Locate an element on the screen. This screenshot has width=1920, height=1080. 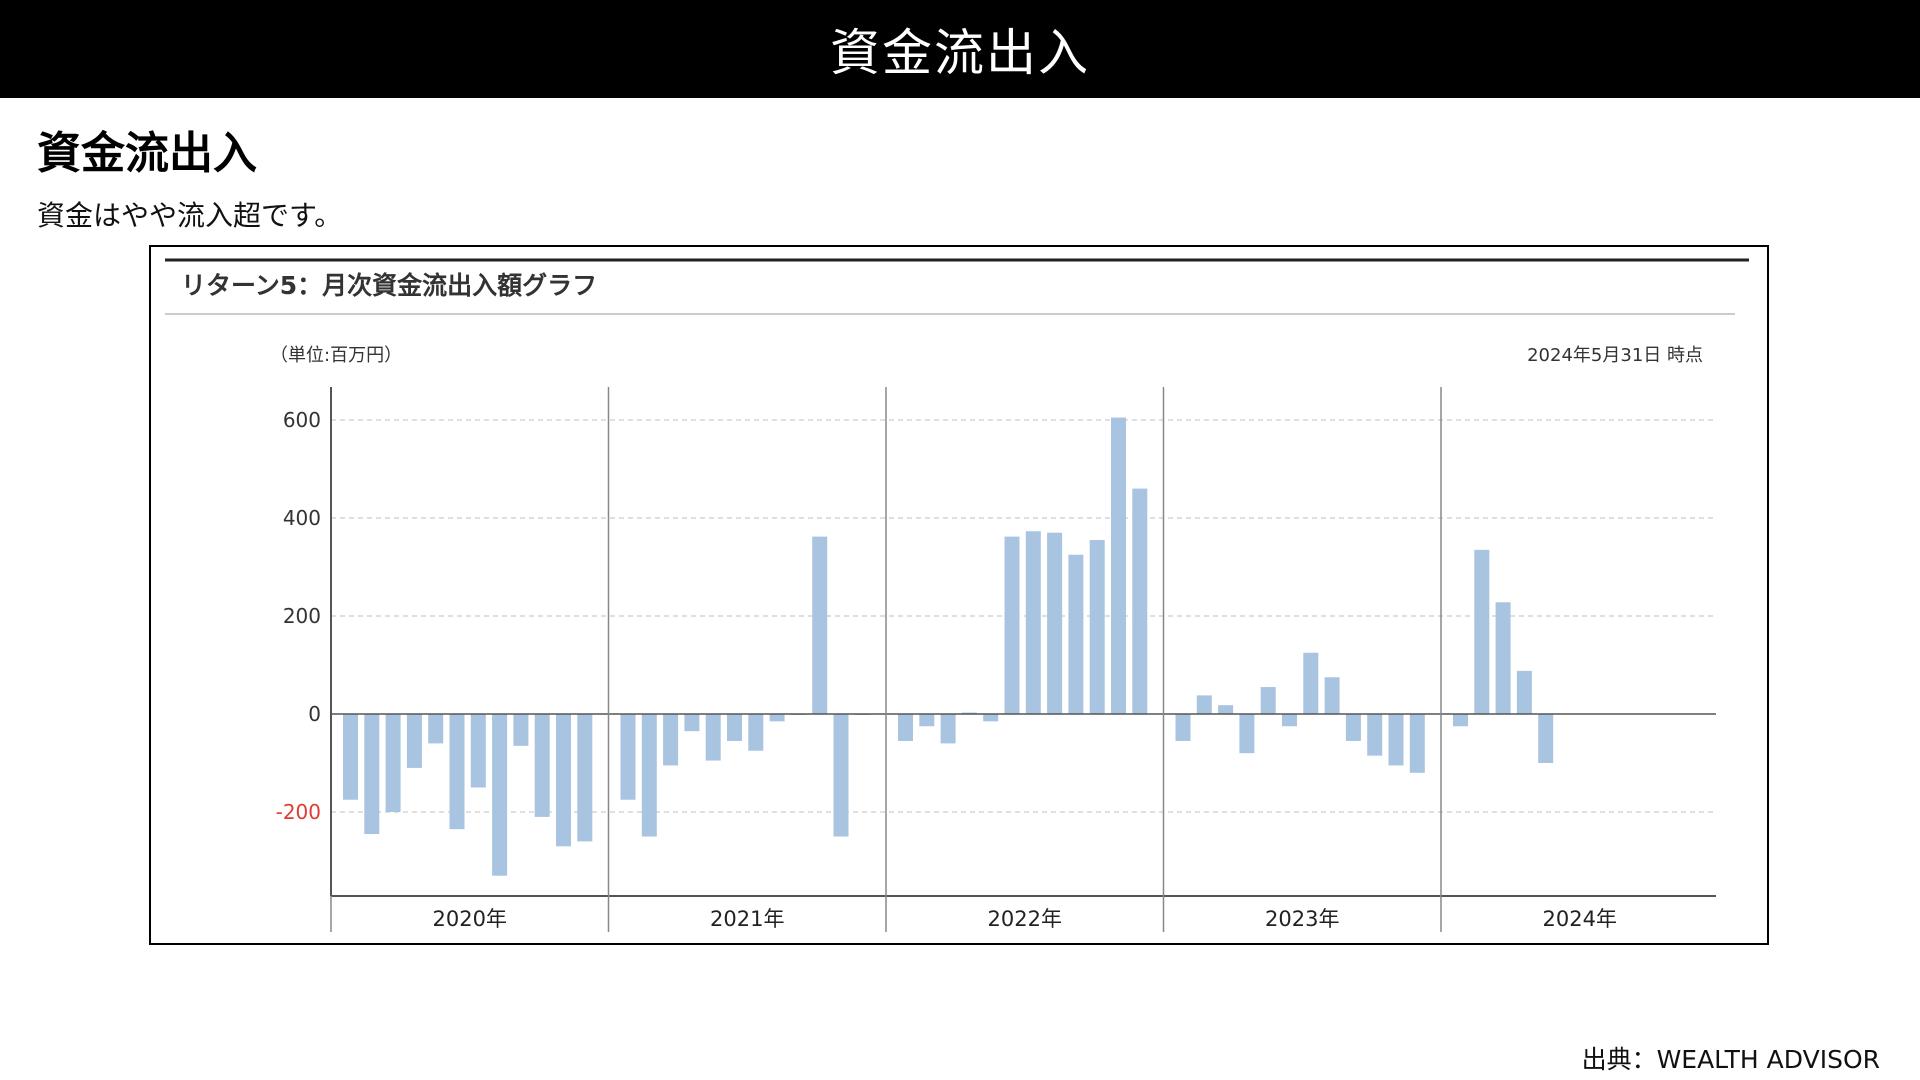
as-of-date: 2024年5月31日 時点 is located at coordinates (1615, 355).